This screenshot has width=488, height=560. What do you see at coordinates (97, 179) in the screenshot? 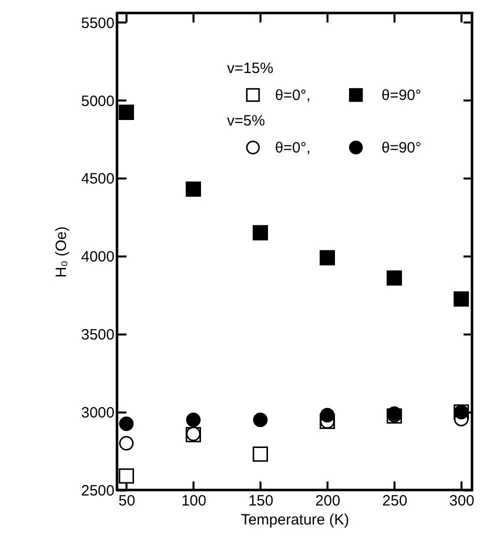
I see `y-tick-label: 4500` at bounding box center [97, 179].